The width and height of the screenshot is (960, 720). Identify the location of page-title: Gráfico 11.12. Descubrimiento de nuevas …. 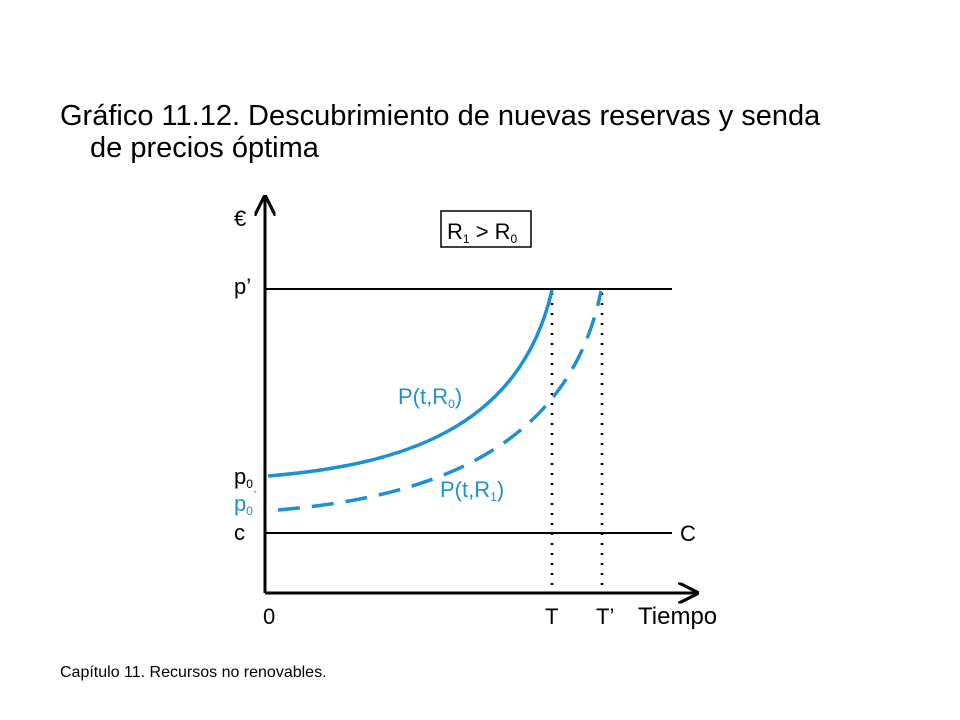
(490, 132).